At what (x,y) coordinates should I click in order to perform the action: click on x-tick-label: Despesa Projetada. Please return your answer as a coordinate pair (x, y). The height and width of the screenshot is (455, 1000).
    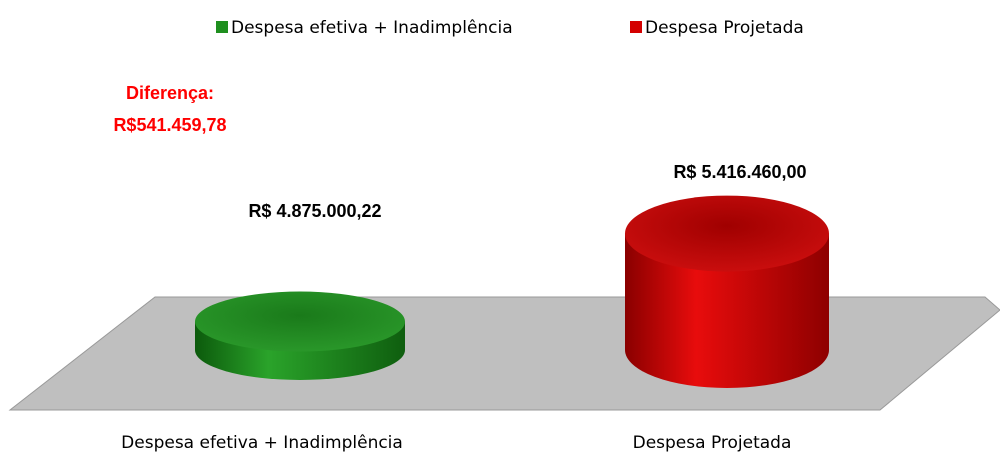
    Looking at the image, I should click on (712, 443).